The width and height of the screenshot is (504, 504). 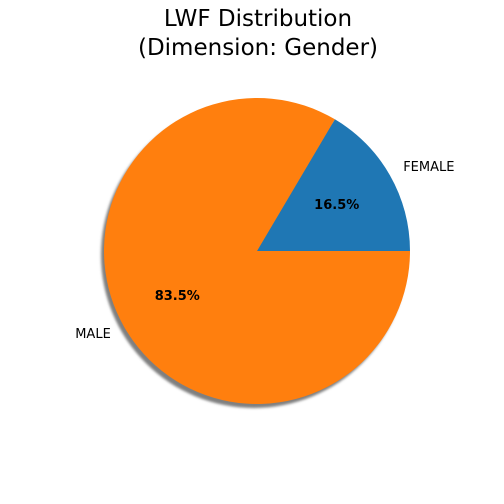 What do you see at coordinates (258, 48) in the screenshot?
I see `chart-title-line-2: (Dimension: Gender)` at bounding box center [258, 48].